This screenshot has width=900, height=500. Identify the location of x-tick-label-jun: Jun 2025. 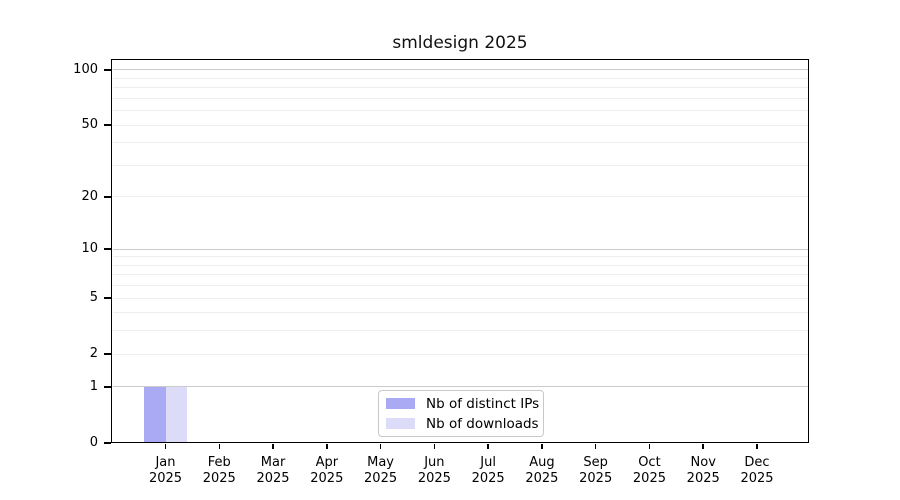
(434, 470).